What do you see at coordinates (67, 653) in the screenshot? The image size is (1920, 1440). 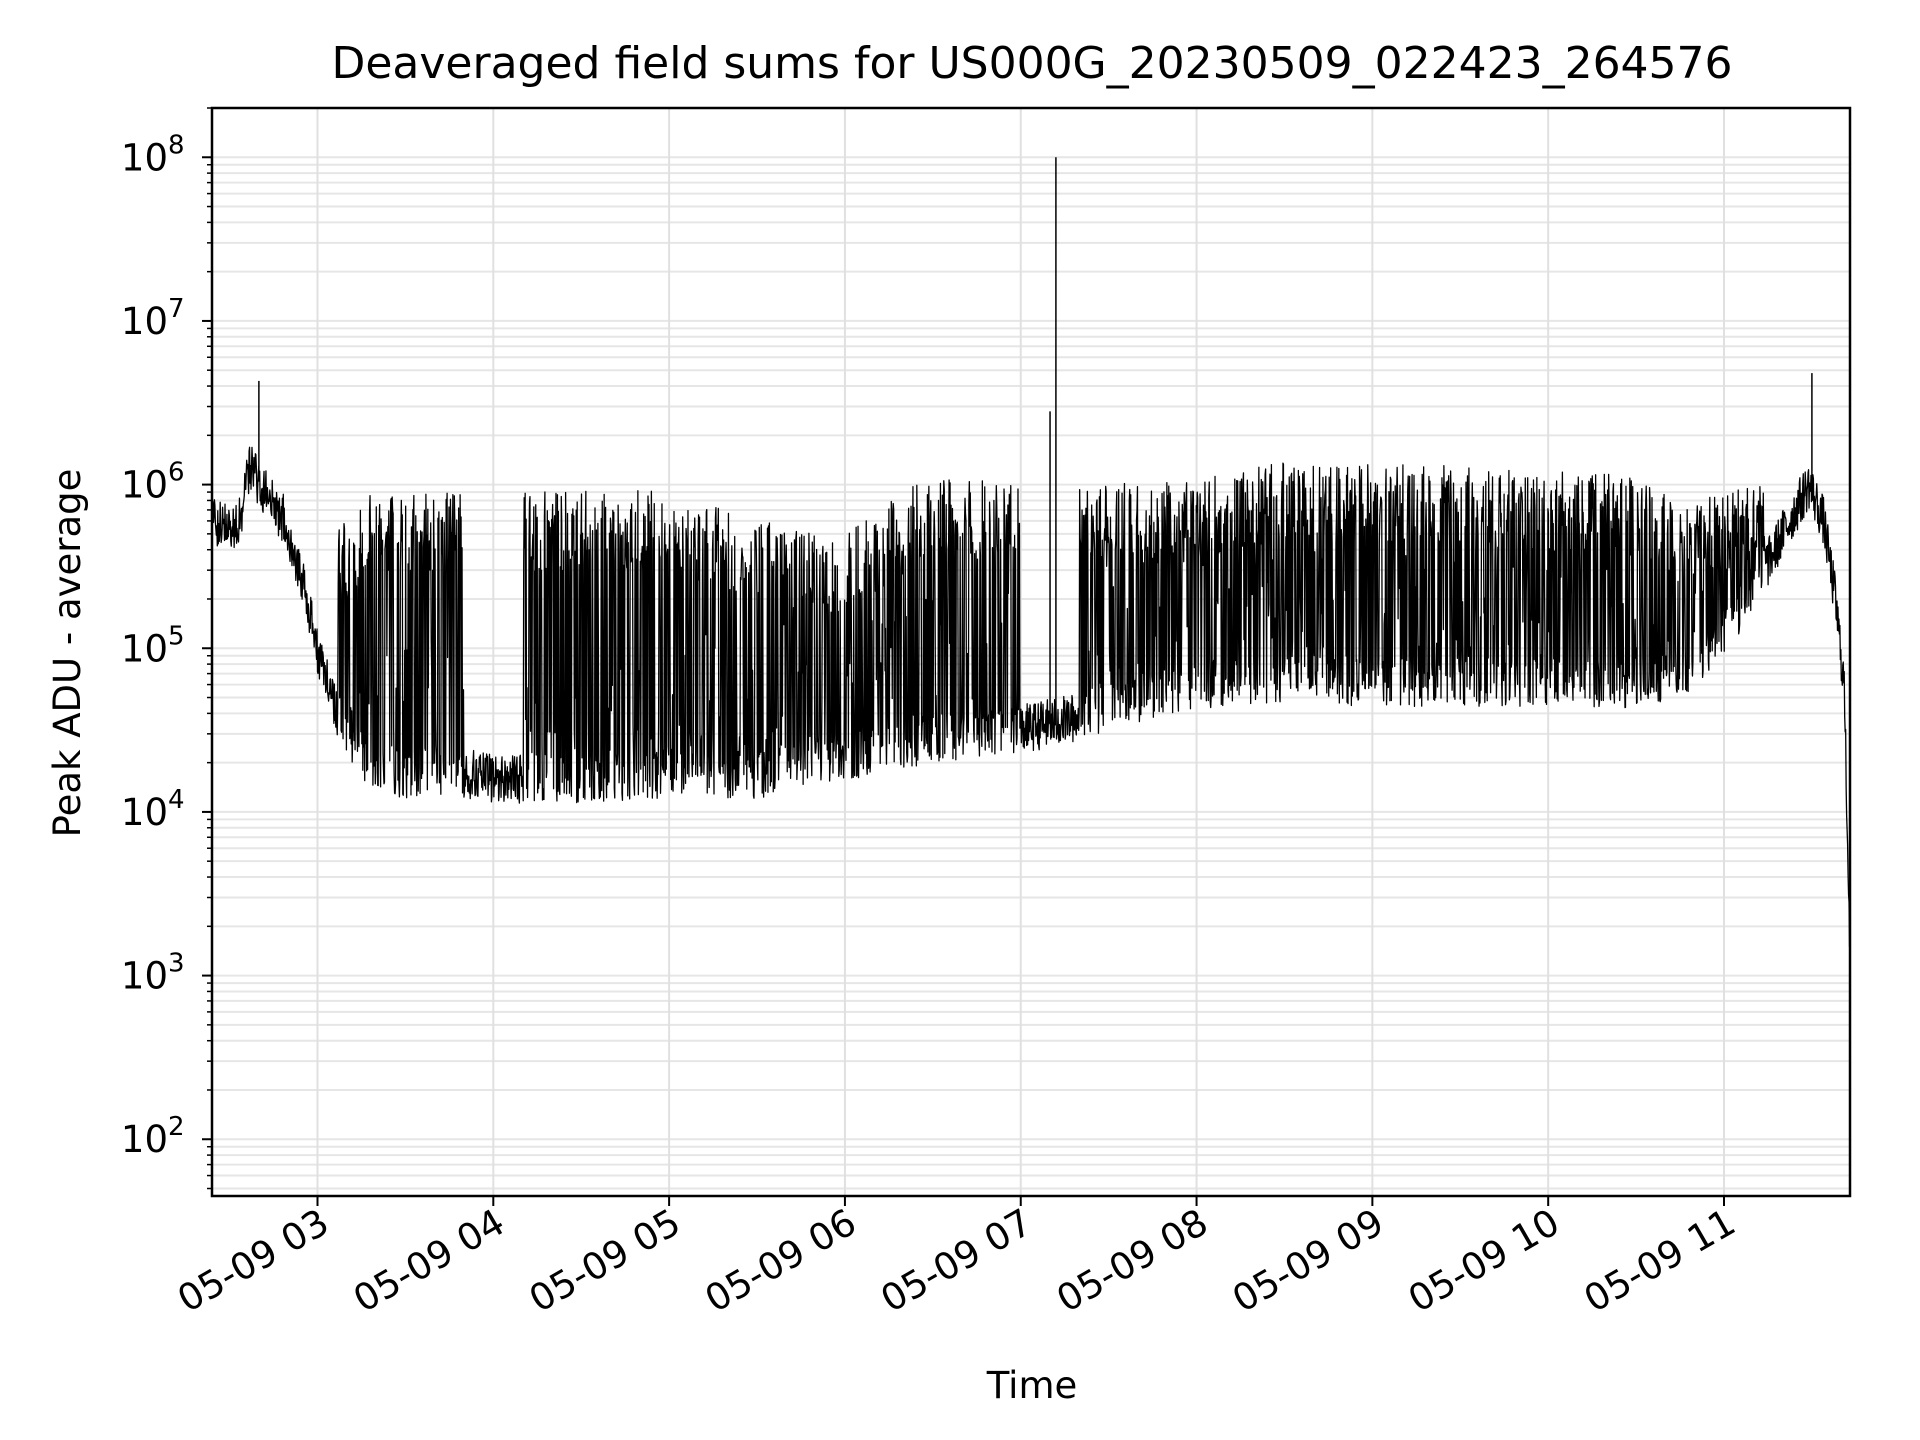 I see `y-axis-label: Peak ADU - average` at bounding box center [67, 653].